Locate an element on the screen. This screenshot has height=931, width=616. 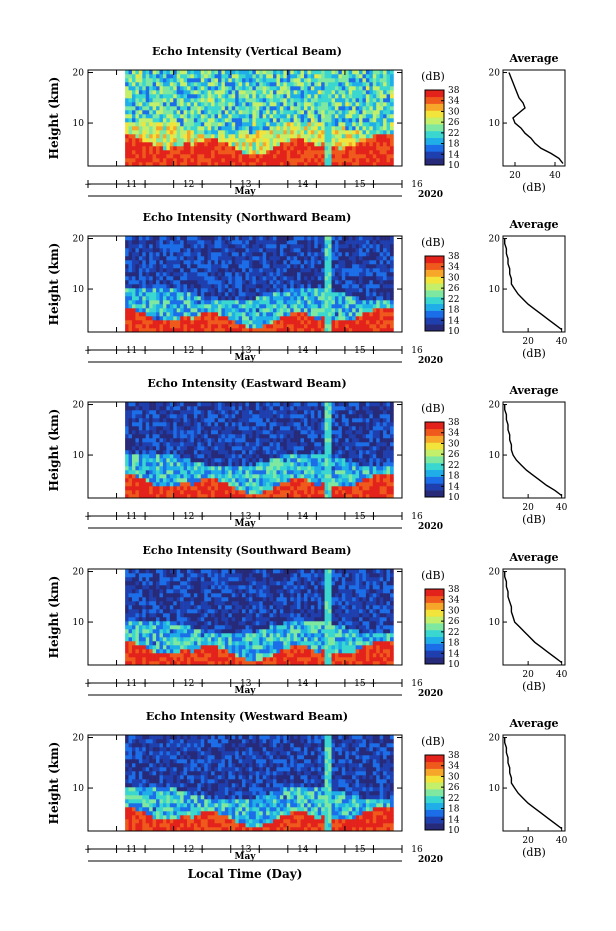
colorbar-swatch is located at coordinates (434, 314).